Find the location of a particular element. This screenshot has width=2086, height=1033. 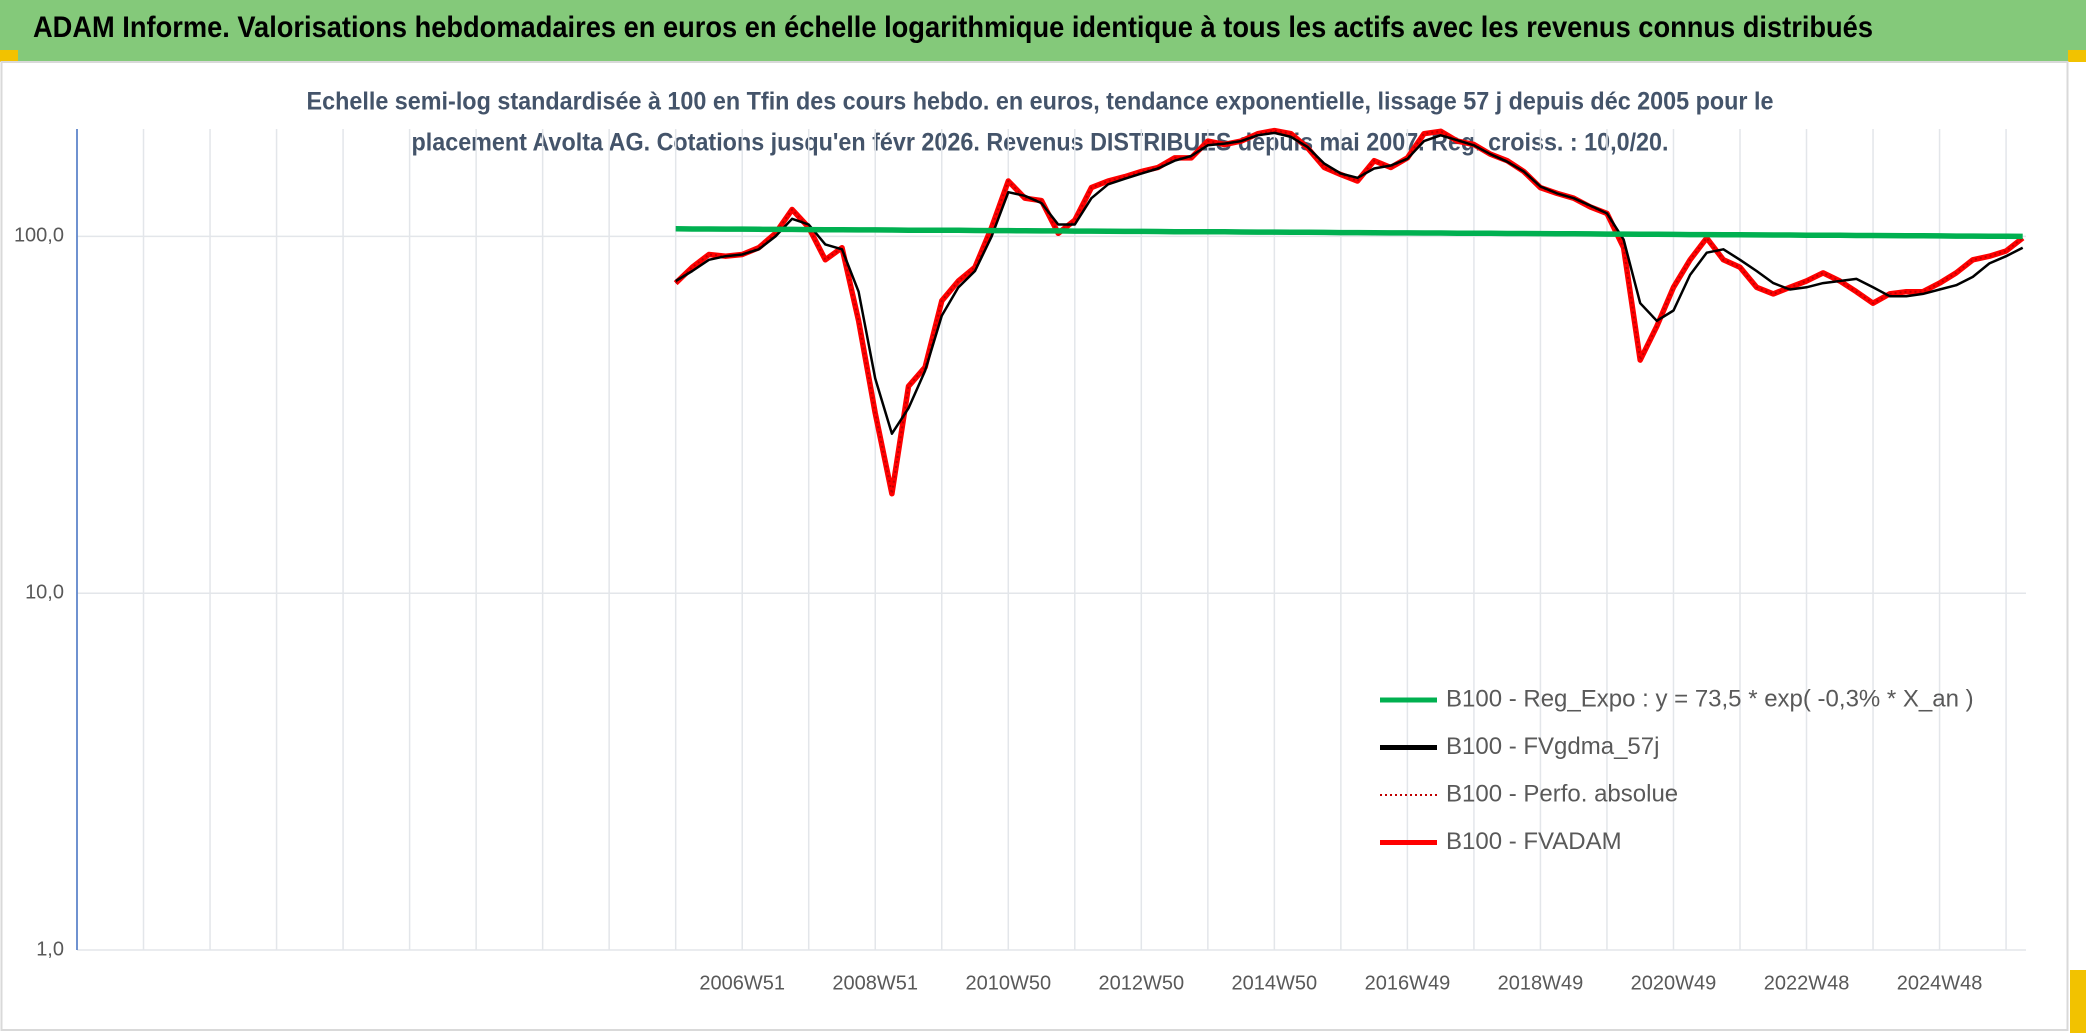

x-tick-label: 2024W48 is located at coordinates (1940, 983).